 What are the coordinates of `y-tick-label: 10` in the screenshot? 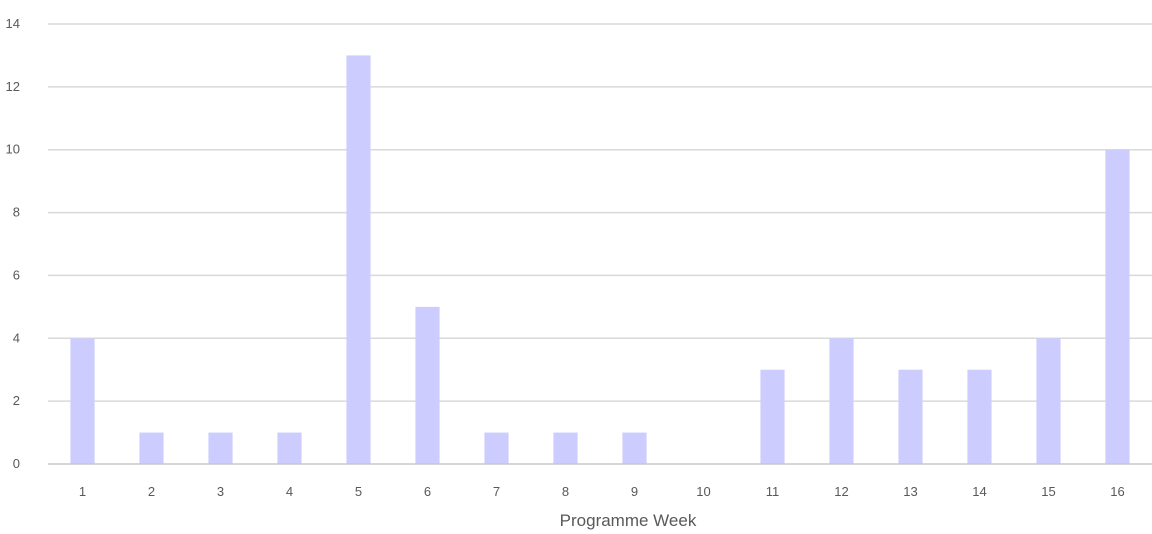 It's located at (13, 149).